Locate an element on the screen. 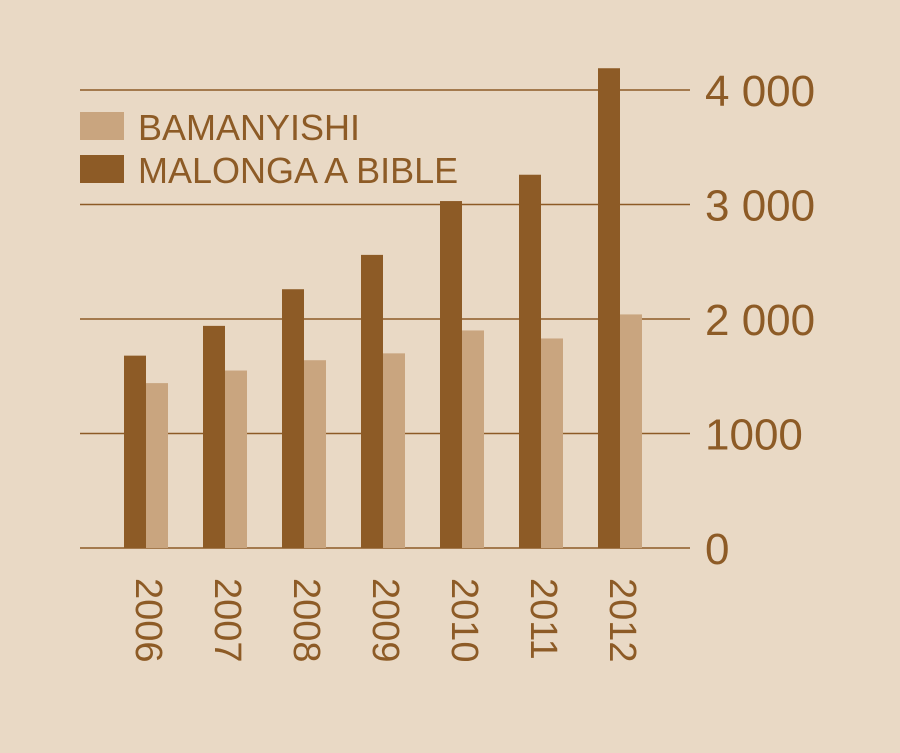 This screenshot has width=900, height=753. x-tick-label: 2009 is located at coordinates (385, 620).